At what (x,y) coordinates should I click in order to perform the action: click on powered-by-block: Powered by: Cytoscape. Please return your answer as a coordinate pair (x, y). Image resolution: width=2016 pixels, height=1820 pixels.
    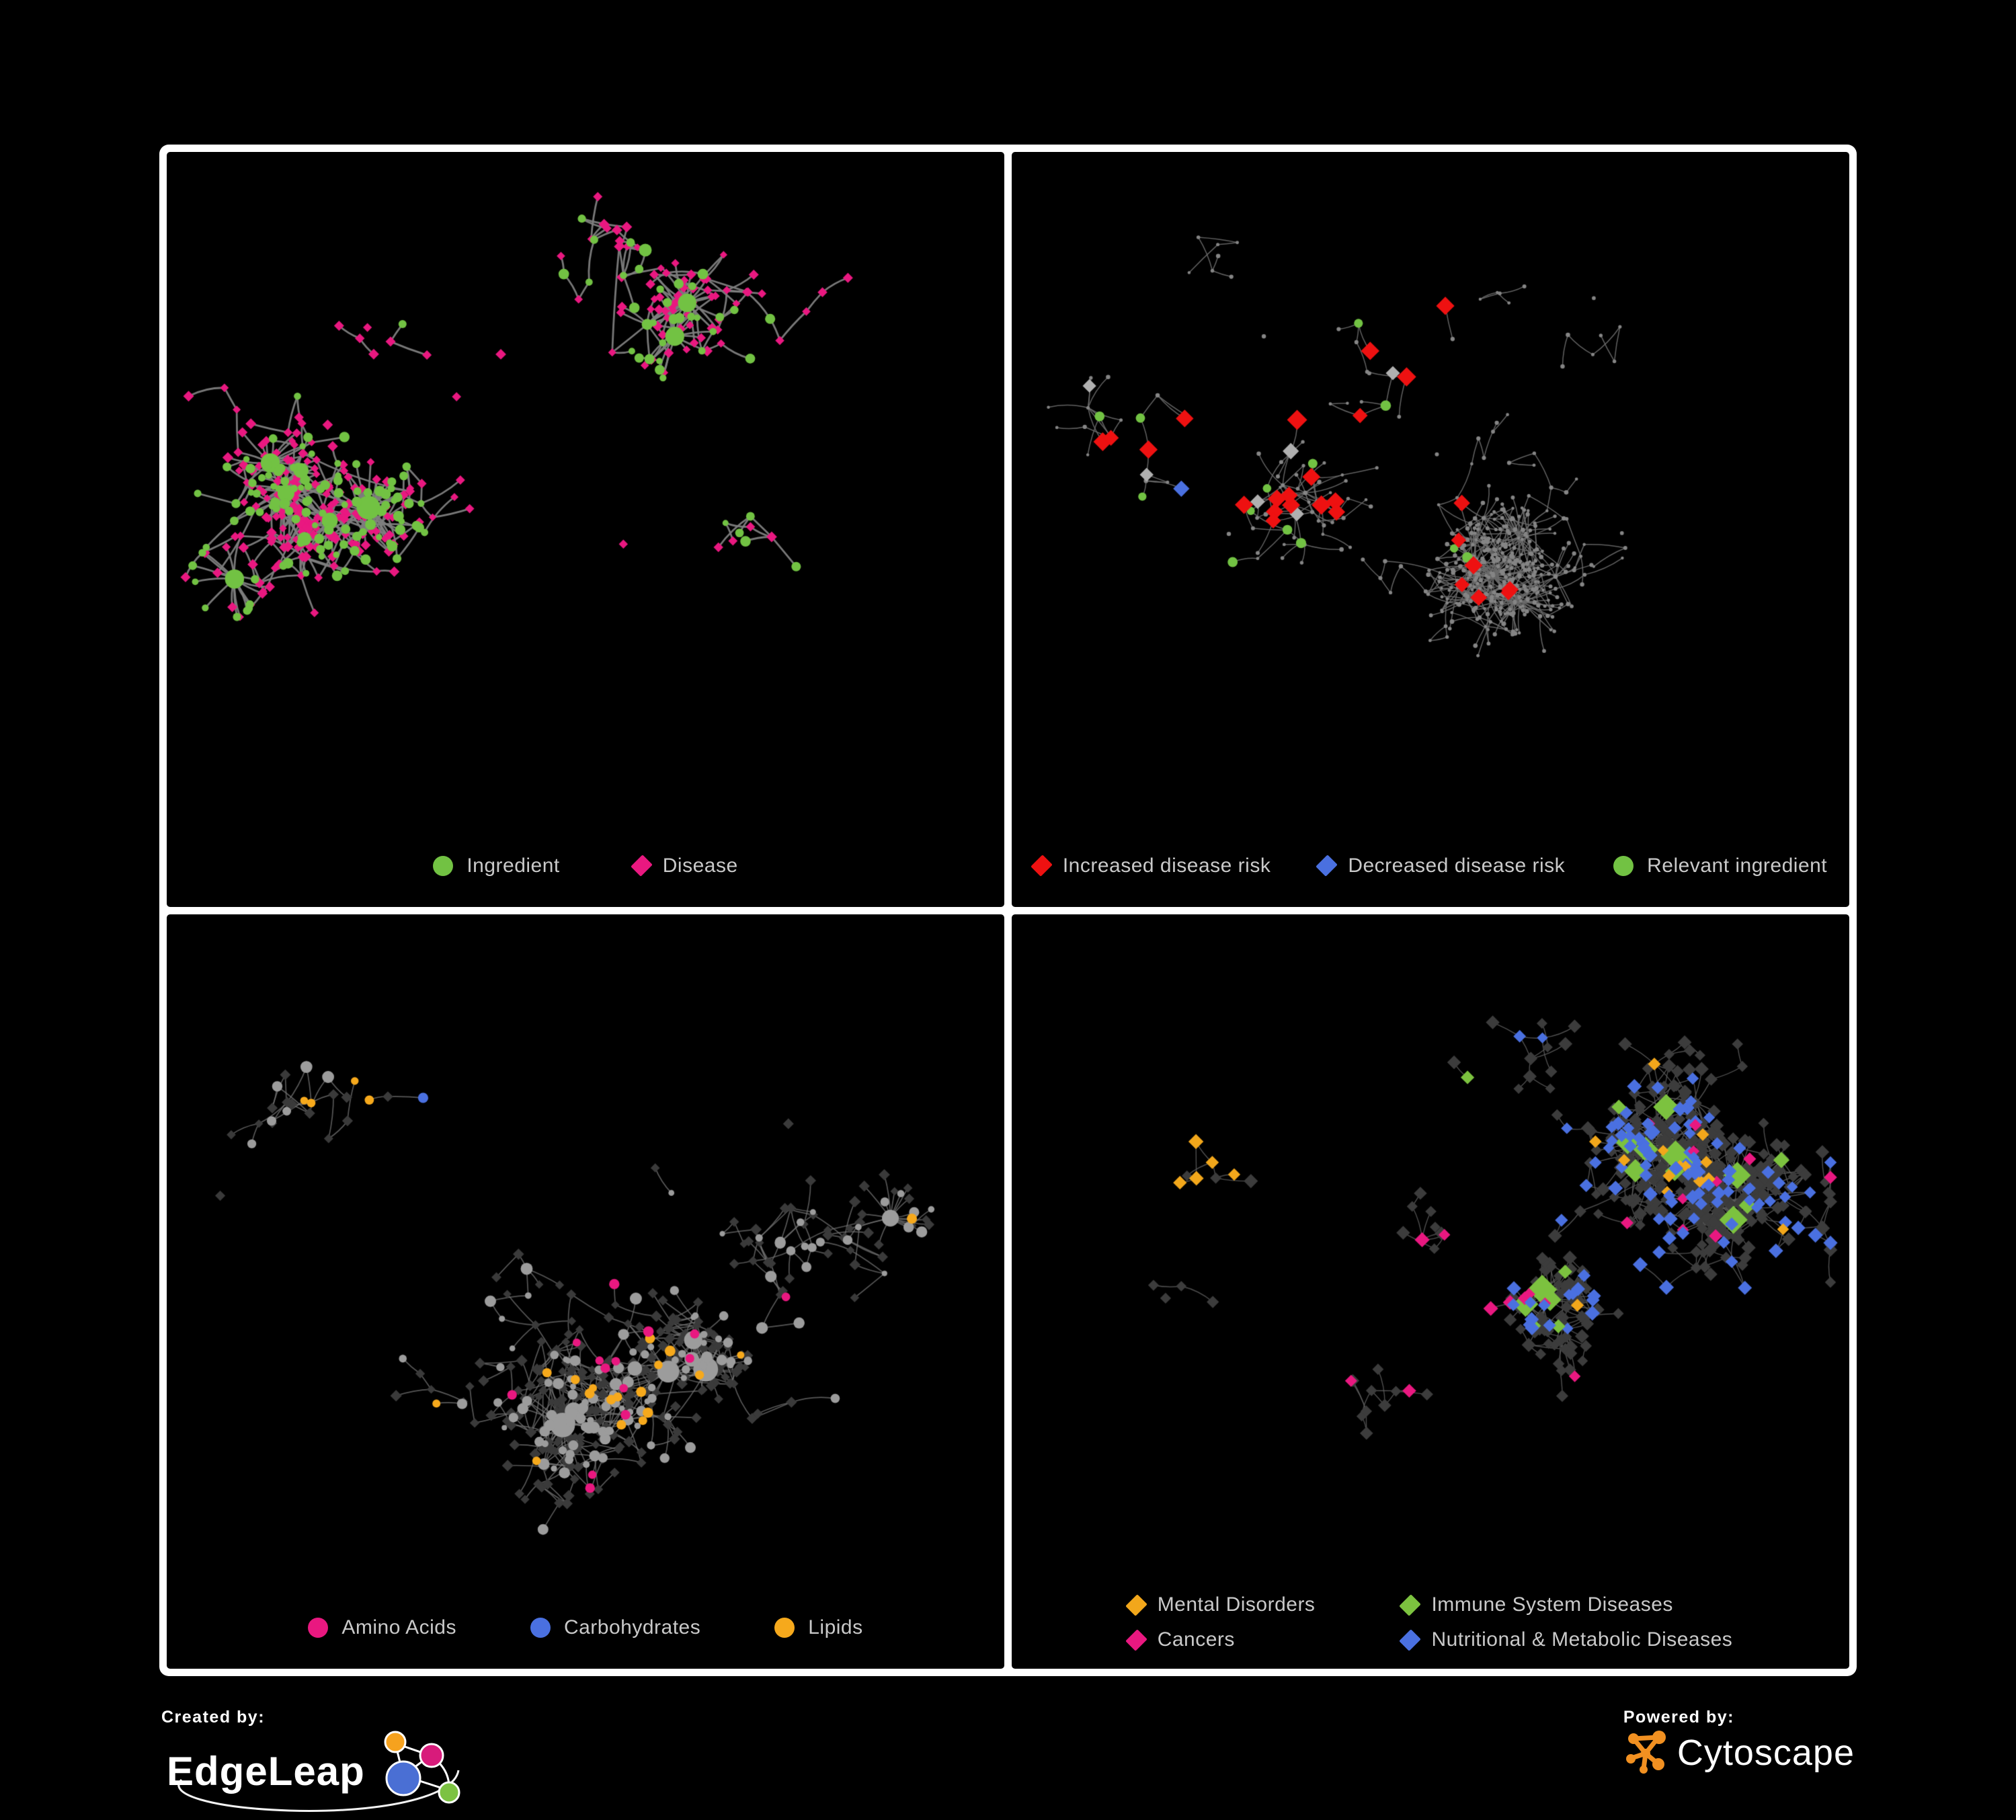
    Looking at the image, I should click on (1739, 1742).